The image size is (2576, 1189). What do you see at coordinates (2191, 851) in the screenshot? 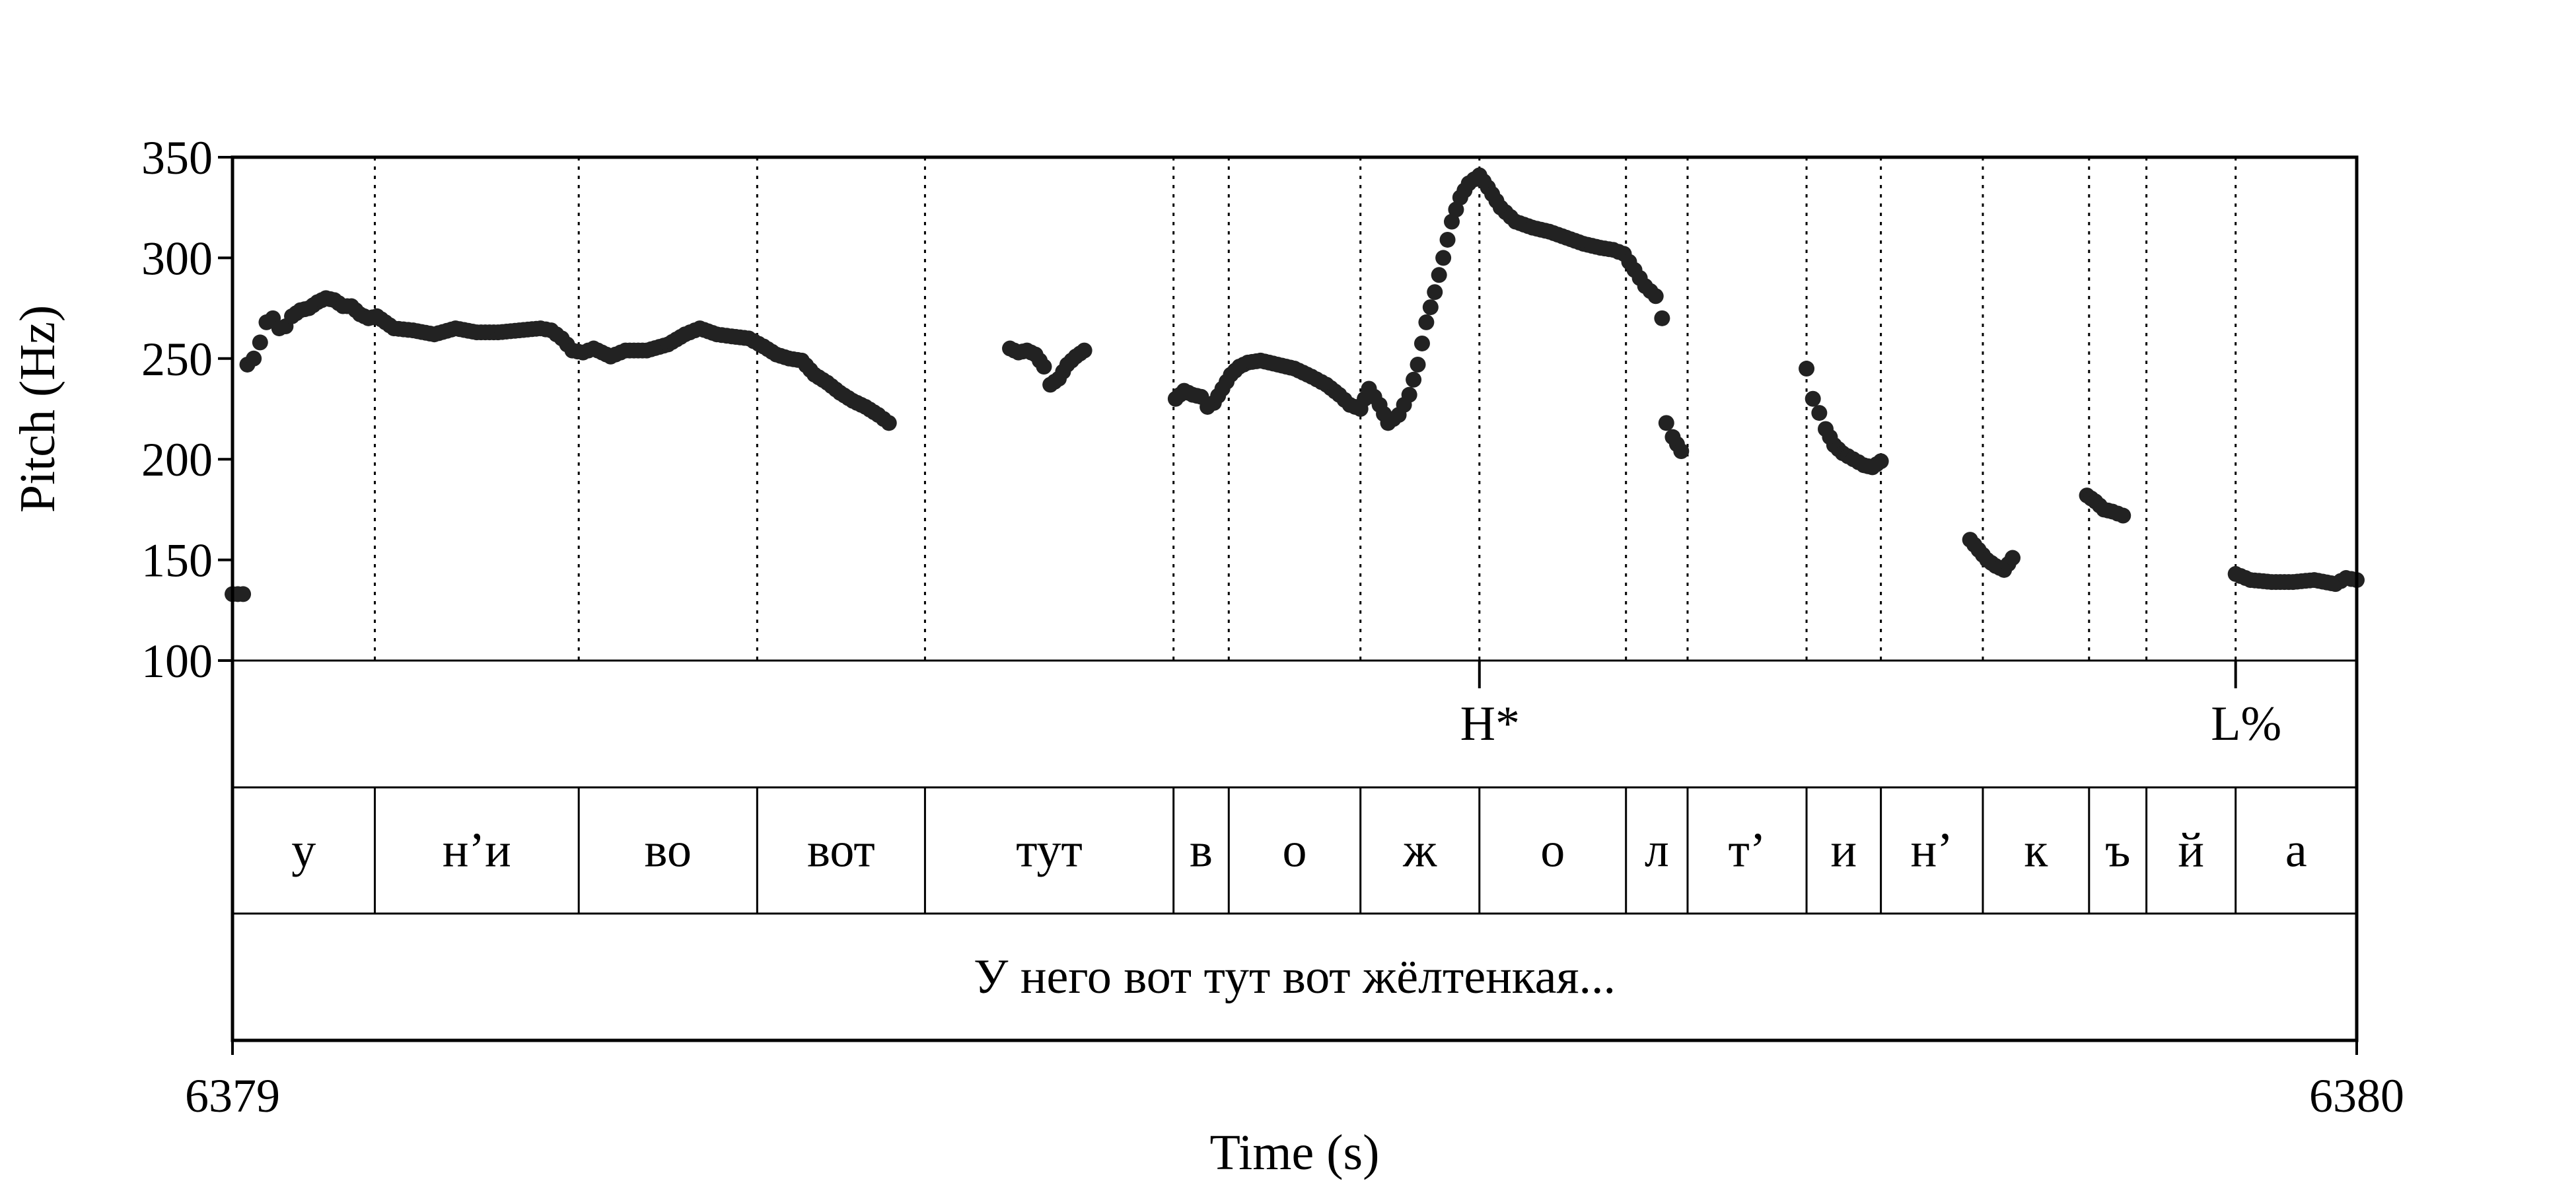
I see `segment-label: й` at bounding box center [2191, 851].